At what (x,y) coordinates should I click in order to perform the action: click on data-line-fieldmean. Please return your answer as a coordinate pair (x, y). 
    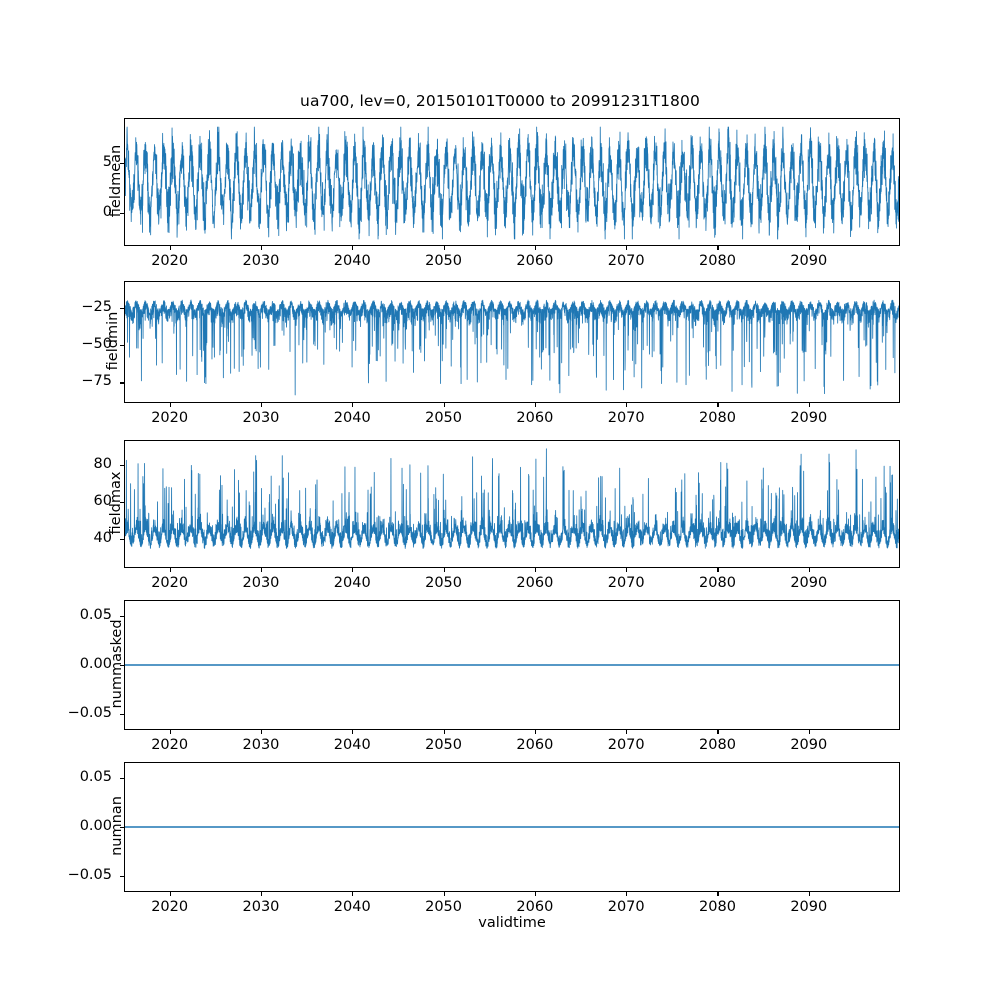
    Looking at the image, I should click on (512, 183).